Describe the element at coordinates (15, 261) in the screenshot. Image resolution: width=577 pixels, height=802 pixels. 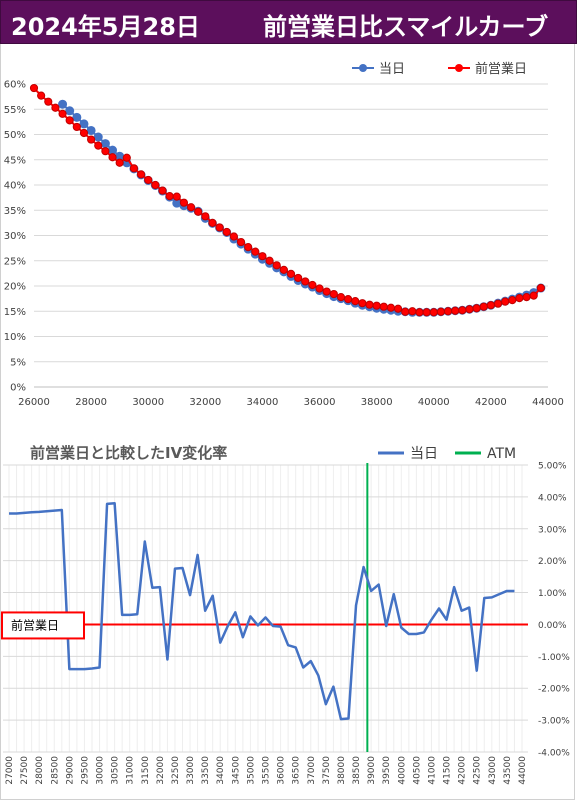
I see `y-tick-label: 25%` at that location.